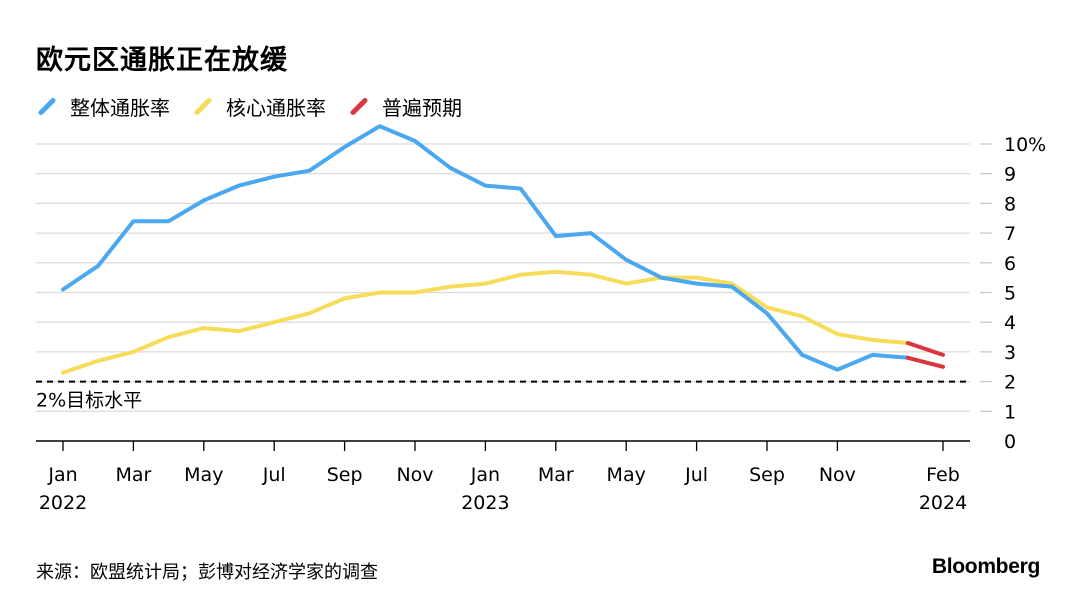 The width and height of the screenshot is (1092, 610). I want to click on y-tick-label: 8, so click(1010, 204).